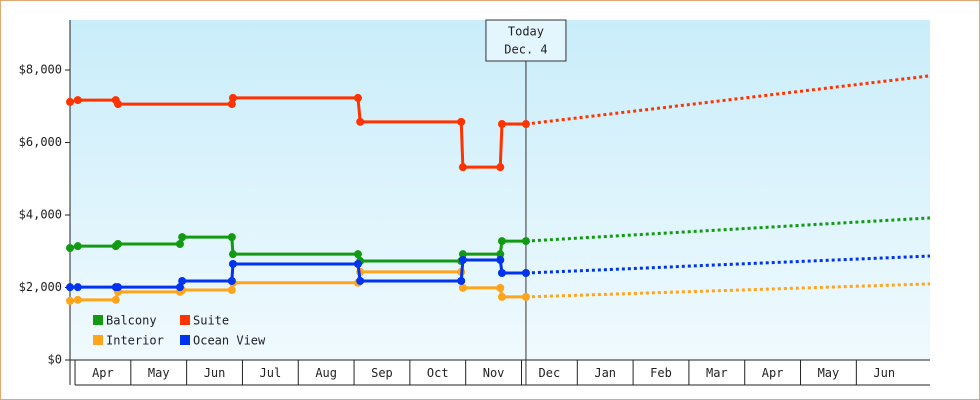 This screenshot has height=400, width=980. What do you see at coordinates (526, 40) in the screenshot?
I see `today-box` at bounding box center [526, 40].